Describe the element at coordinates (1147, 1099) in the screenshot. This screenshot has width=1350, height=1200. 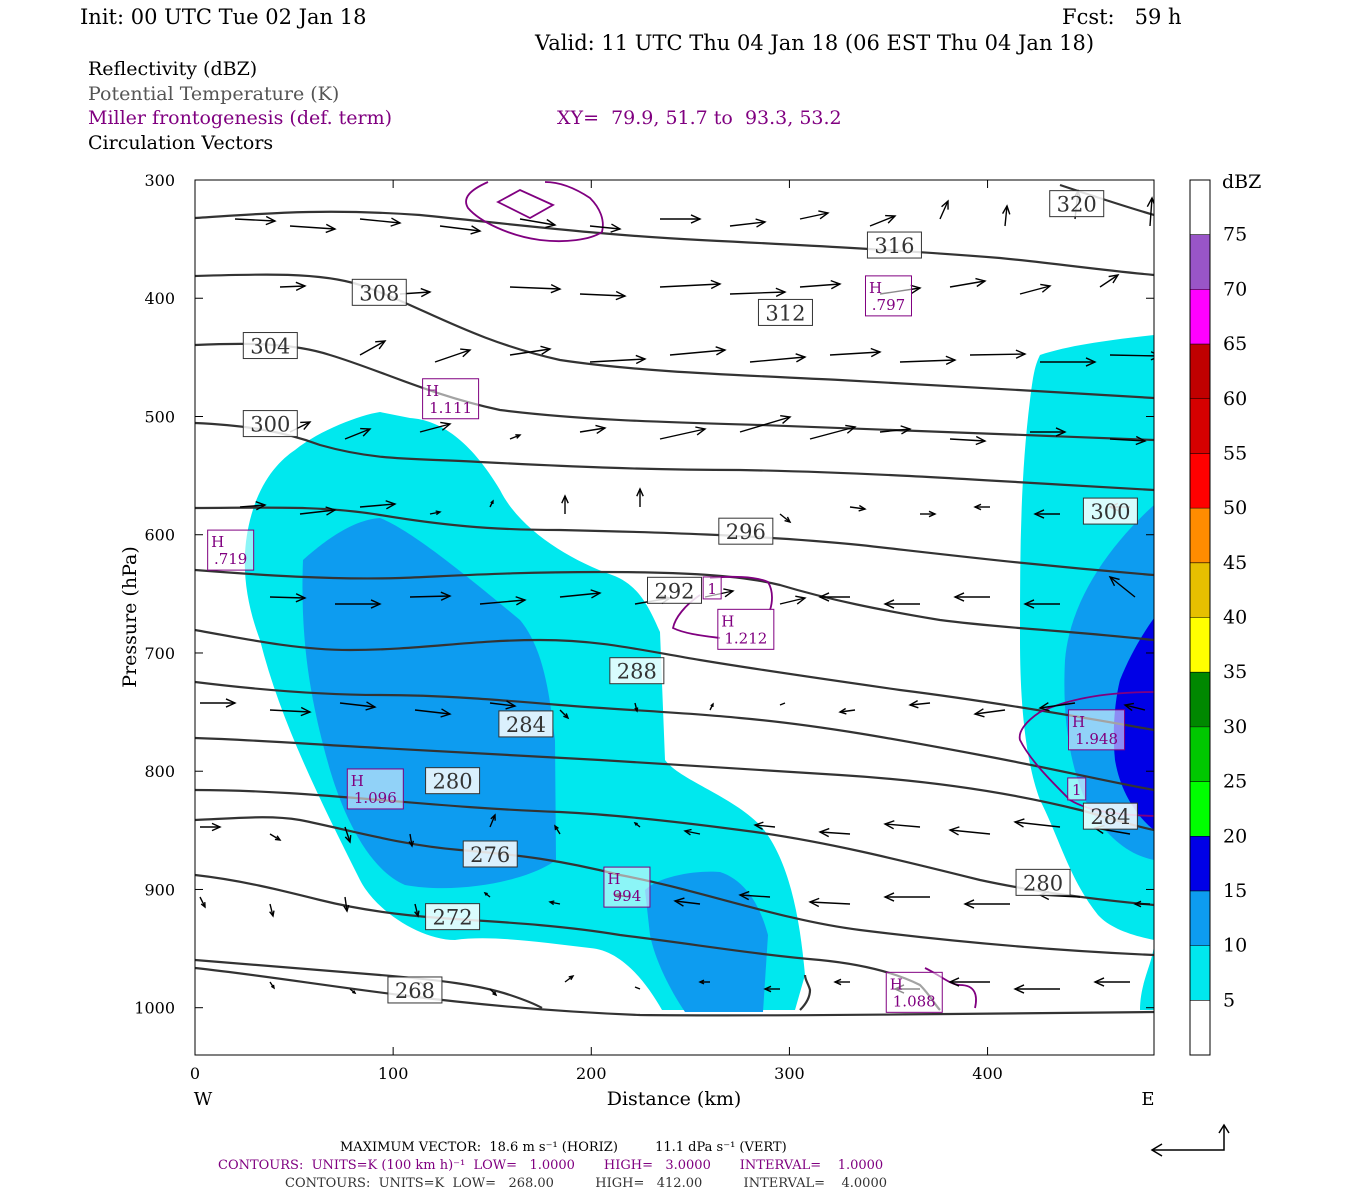
I see `x-axis-east-label: E` at that location.